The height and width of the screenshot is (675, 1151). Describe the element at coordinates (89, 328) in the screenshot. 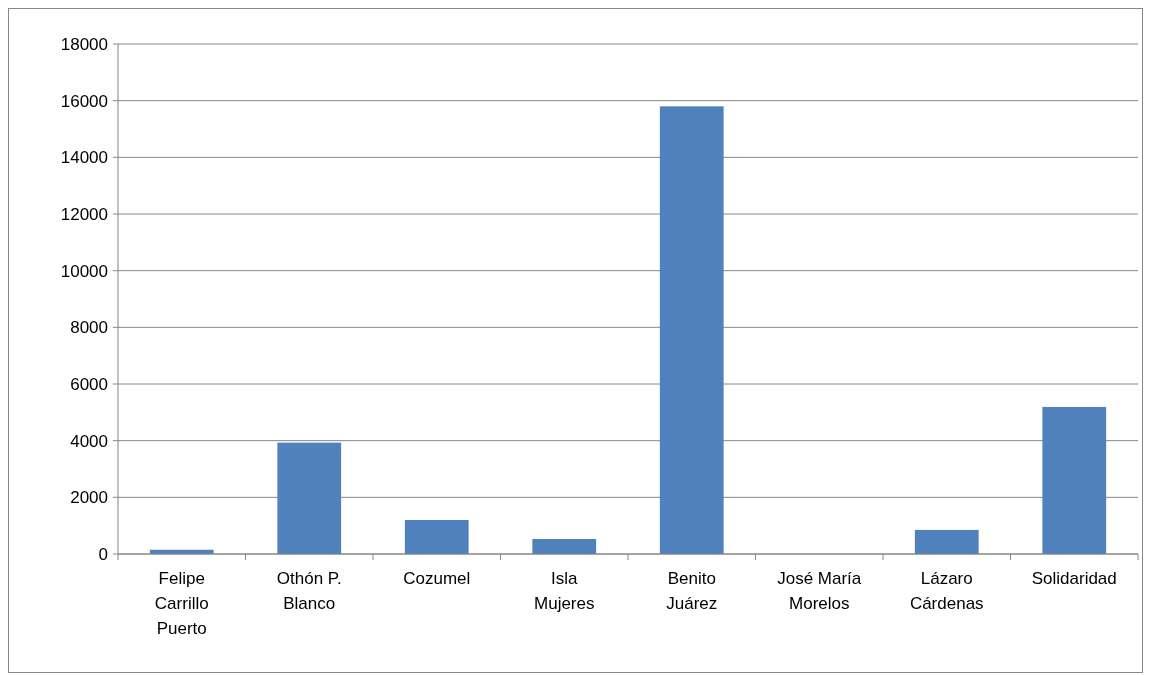

I see `y-tick-label: 8000` at that location.